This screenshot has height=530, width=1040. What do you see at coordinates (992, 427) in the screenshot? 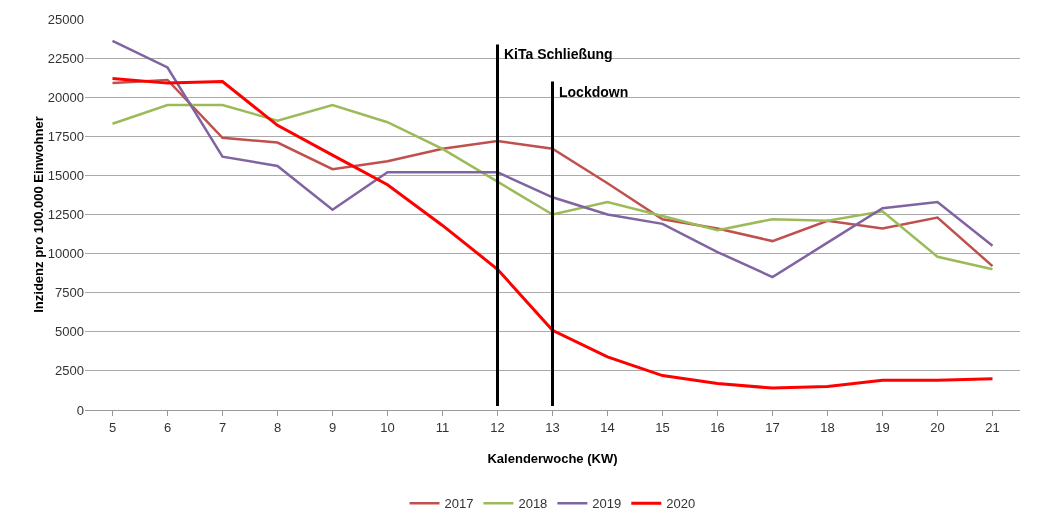
I see `x-tick-label: 21` at bounding box center [992, 427].